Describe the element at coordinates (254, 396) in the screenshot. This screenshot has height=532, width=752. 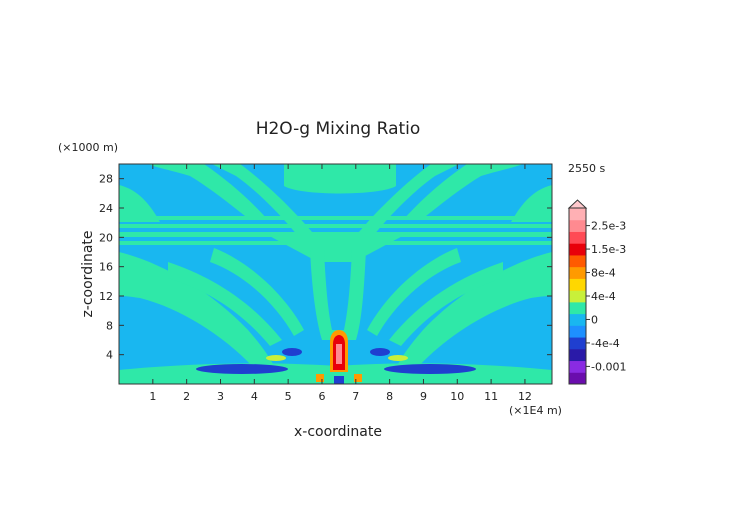
I see `x-tick-label: 4` at that location.